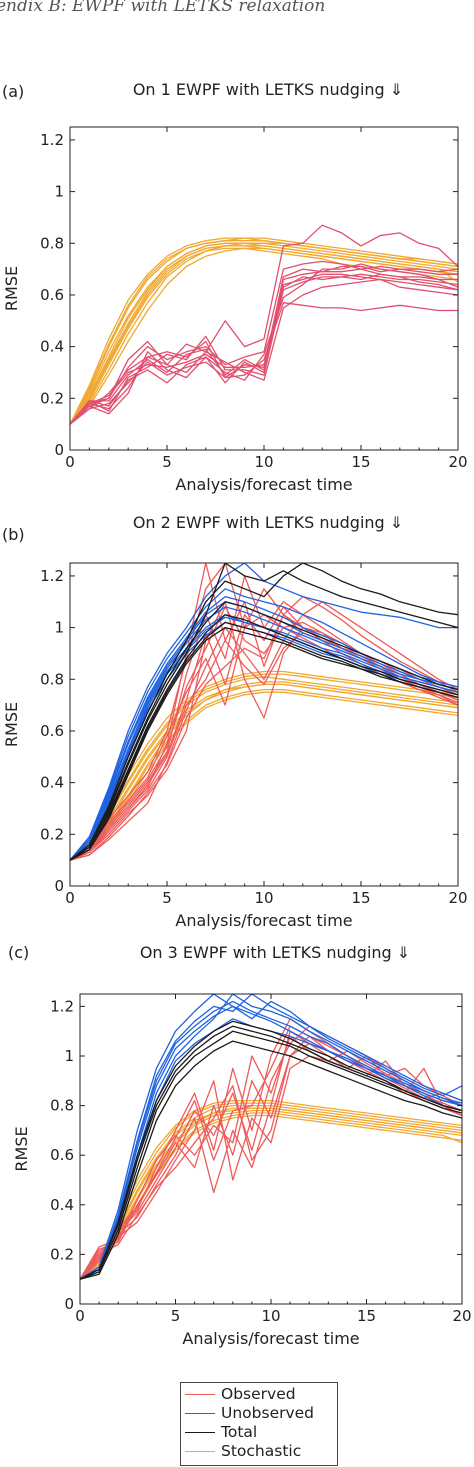 This screenshot has height=1467, width=474. I want to click on legend-label-stochastic: Stochastic, so click(261, 1451).